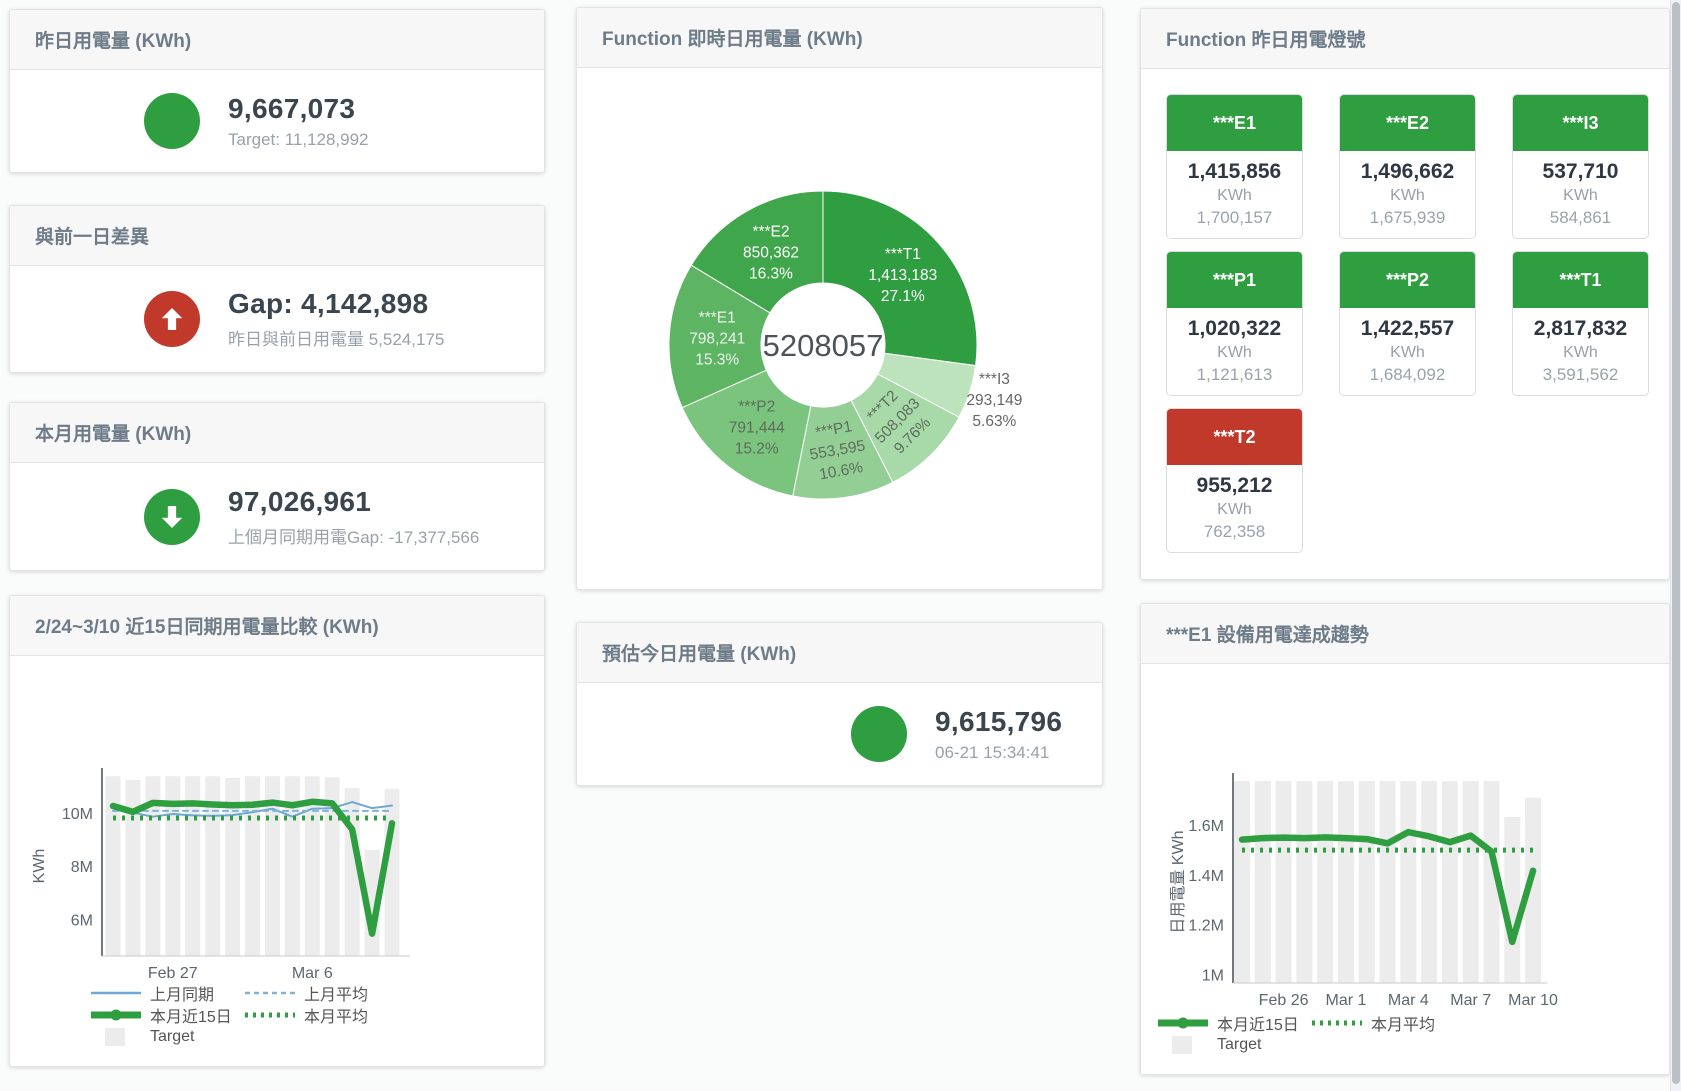  What do you see at coordinates (336, 339) in the screenshot?
I see `day-gap-sub: 昨日與前日用電量 5,524,175` at bounding box center [336, 339].